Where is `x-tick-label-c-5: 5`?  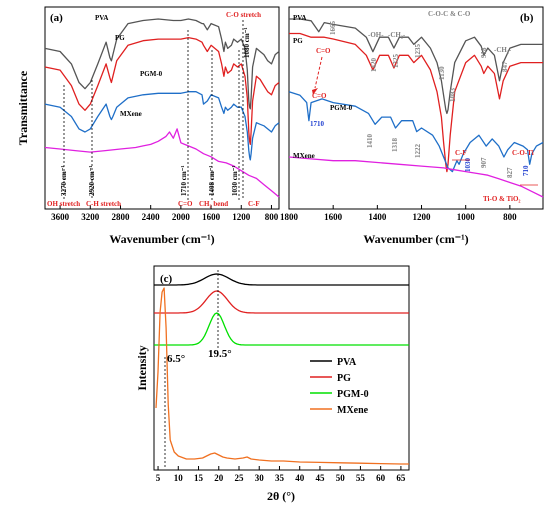 x-tick-label-c-5: 5 is located at coordinates (158, 478).